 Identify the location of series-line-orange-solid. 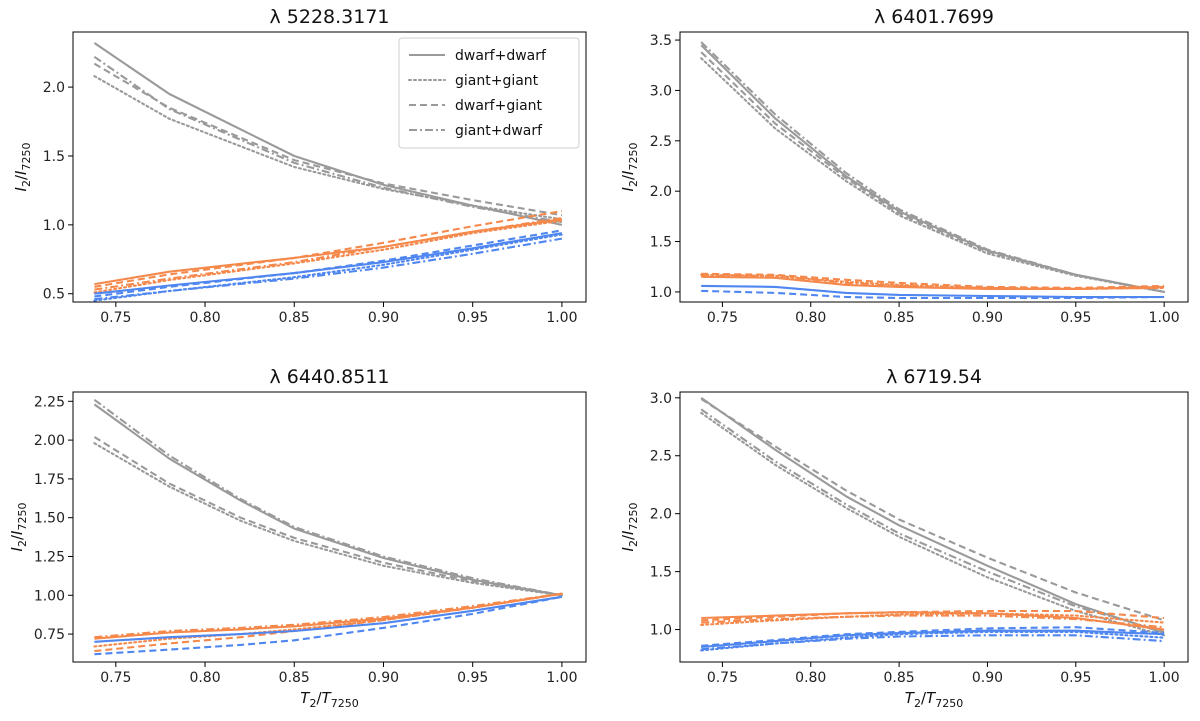
(328, 252).